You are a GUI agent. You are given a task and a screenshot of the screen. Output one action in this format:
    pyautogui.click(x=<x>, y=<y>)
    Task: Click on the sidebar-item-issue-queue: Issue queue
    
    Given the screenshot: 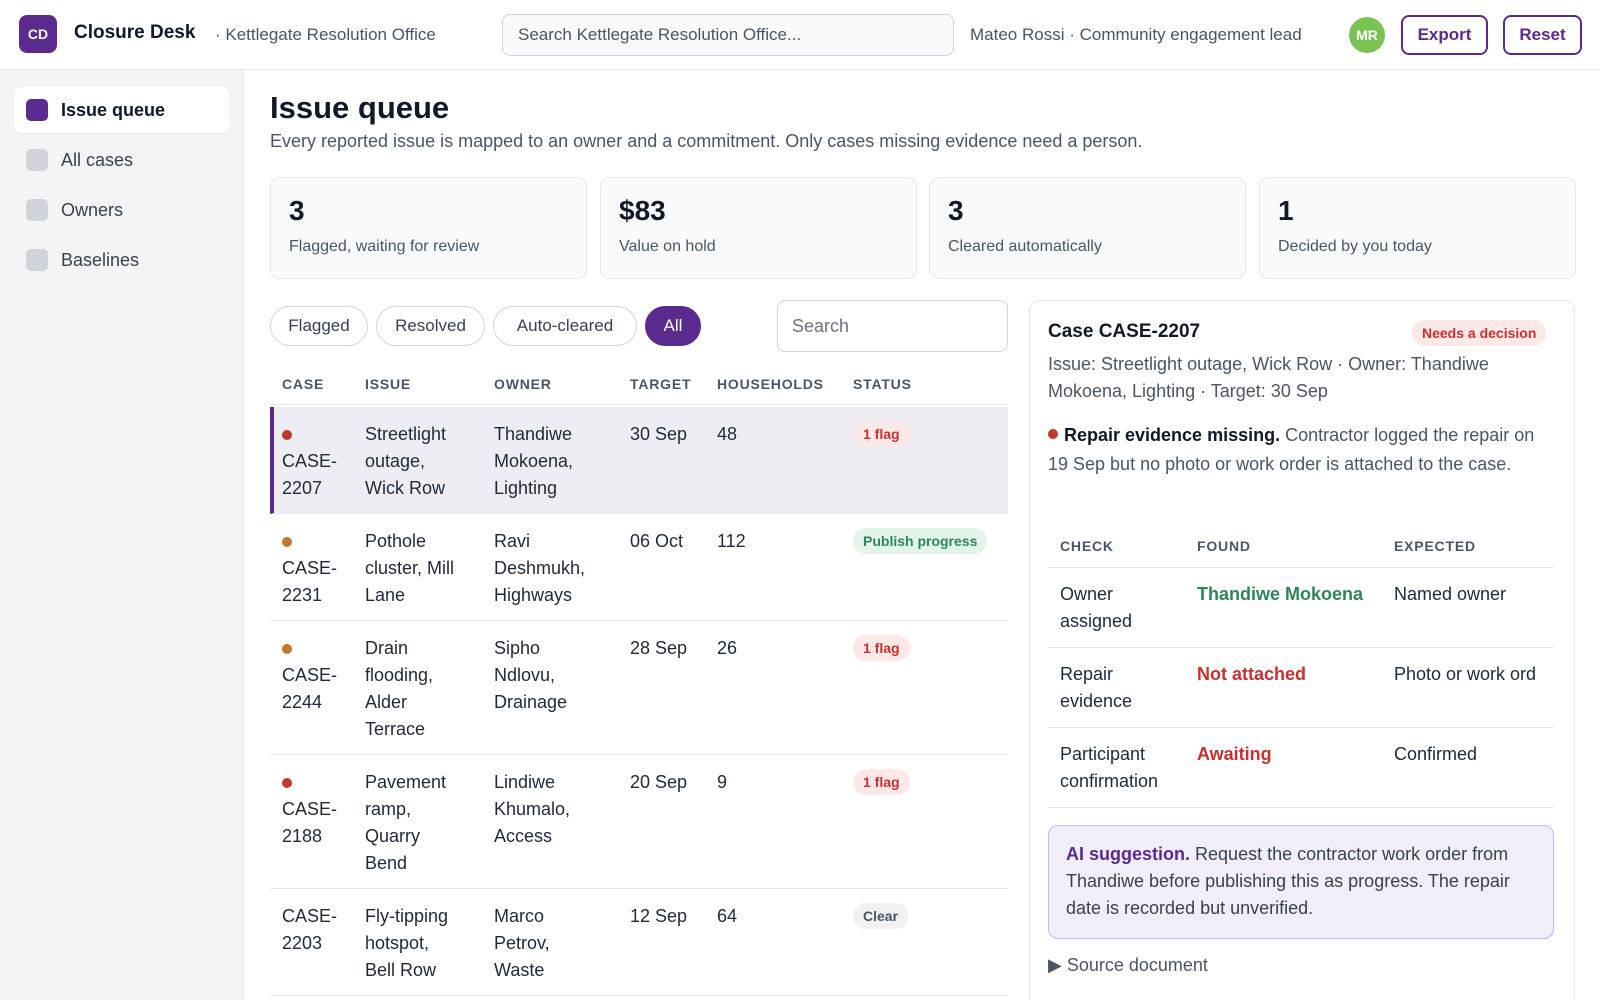 What is the action you would take?
    pyautogui.click(x=122, y=110)
    